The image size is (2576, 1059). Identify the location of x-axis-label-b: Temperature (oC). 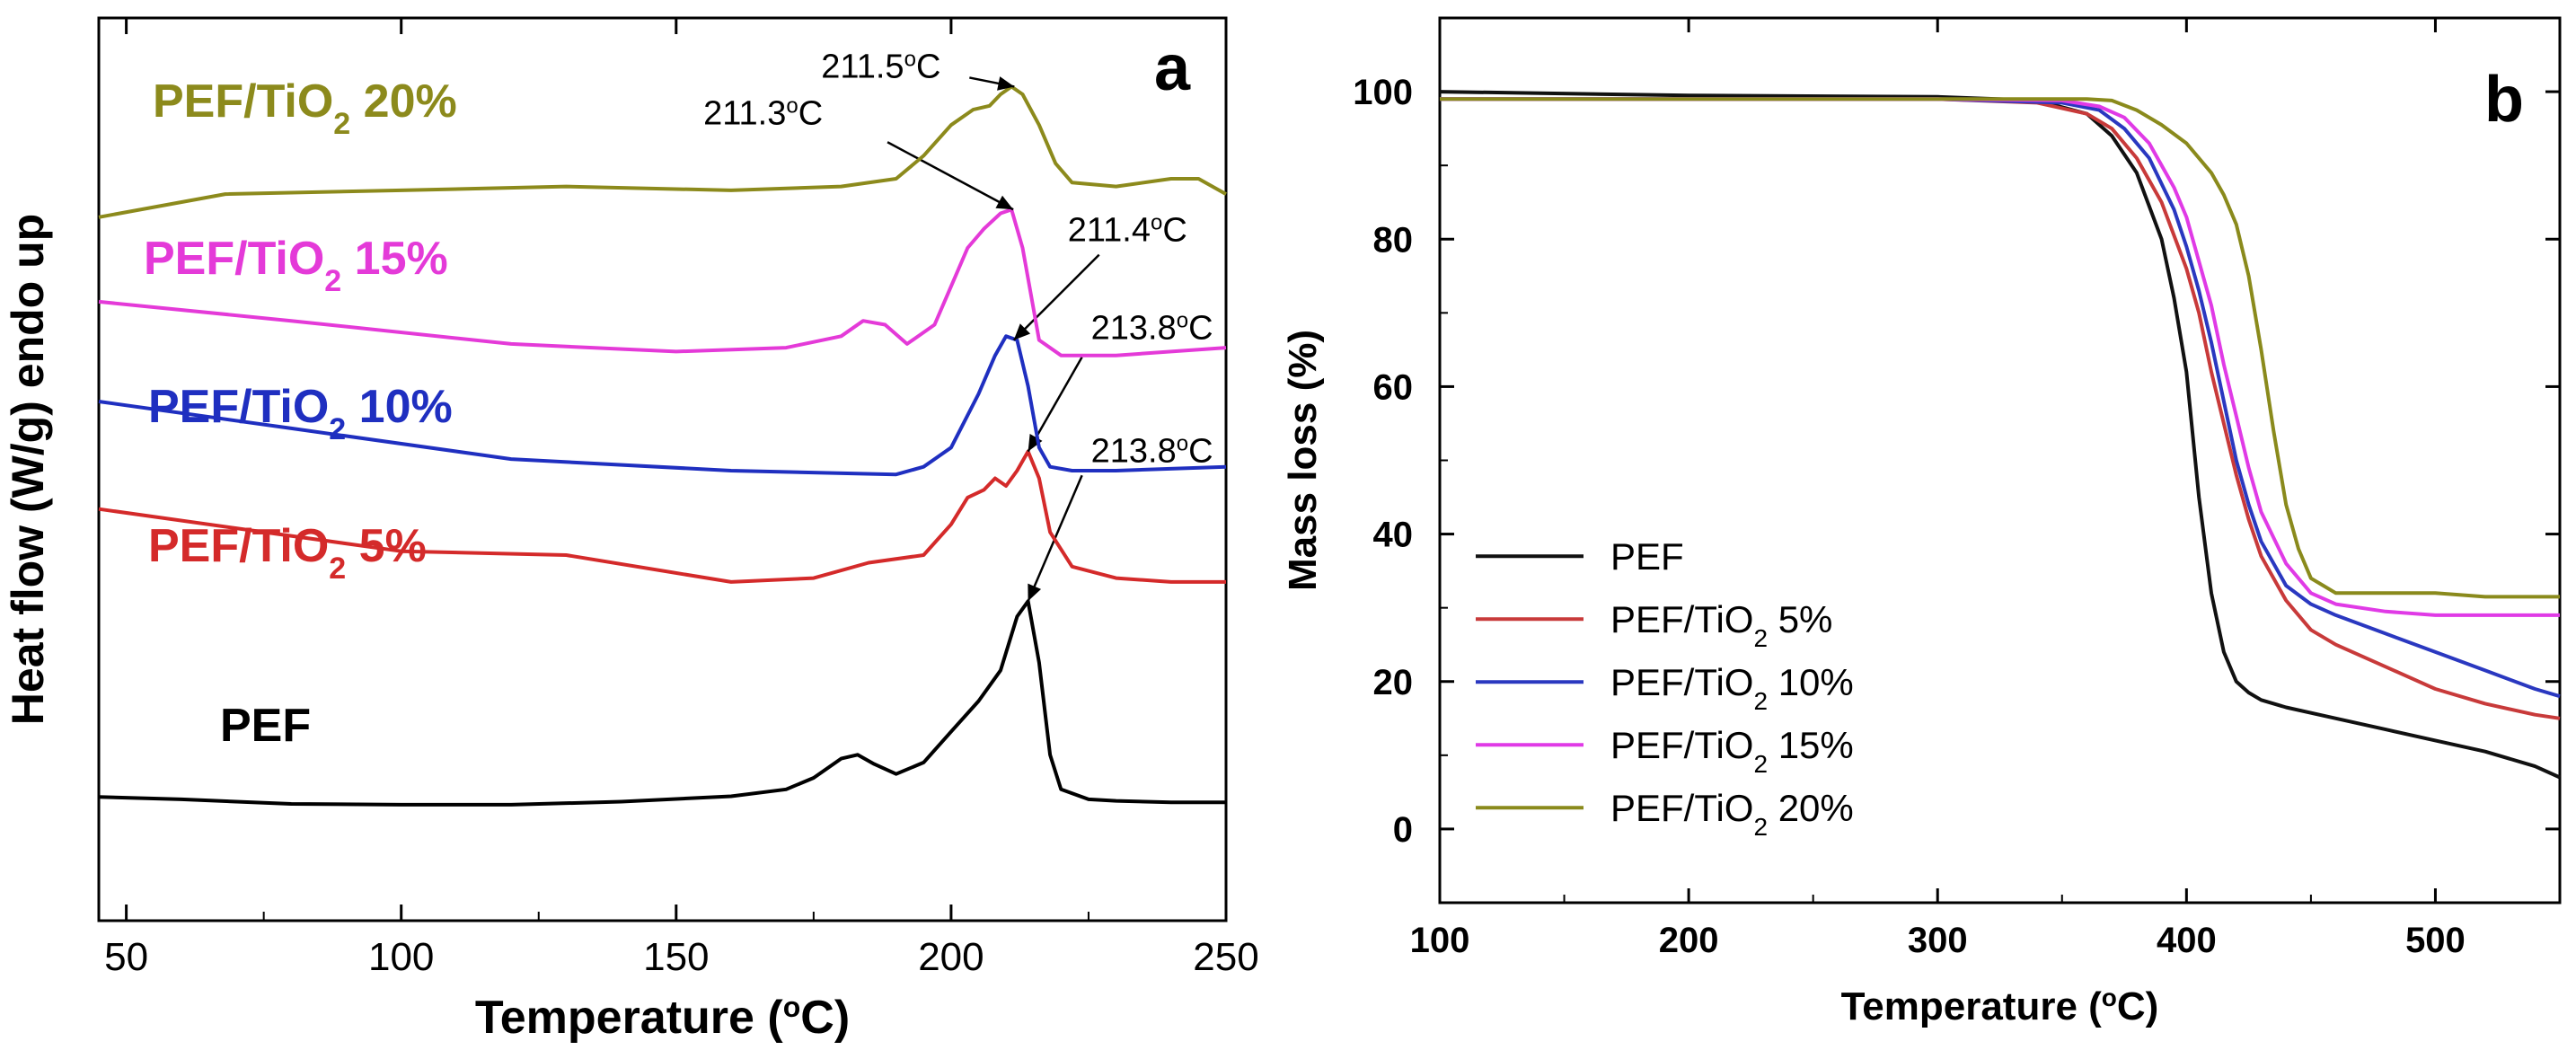
(2000, 1006).